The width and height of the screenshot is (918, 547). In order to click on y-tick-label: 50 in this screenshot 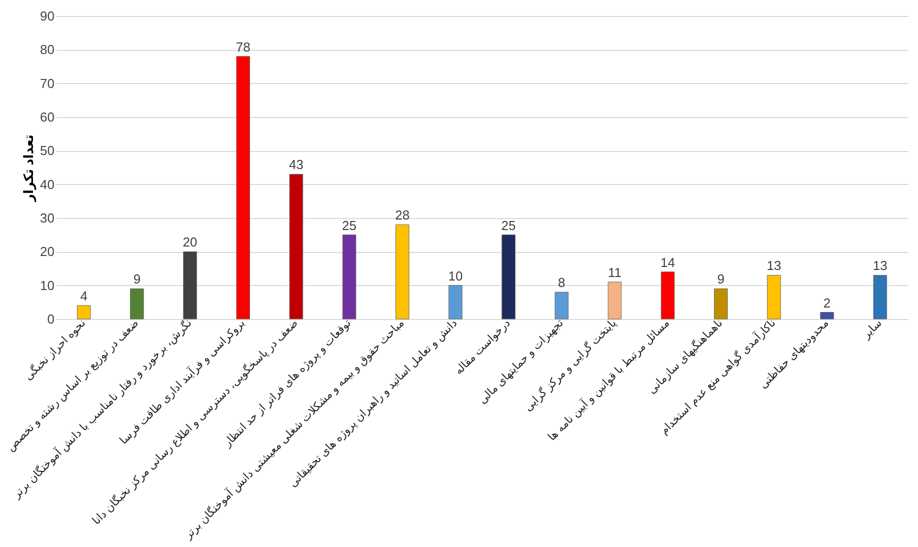, I will do `click(47, 150)`.